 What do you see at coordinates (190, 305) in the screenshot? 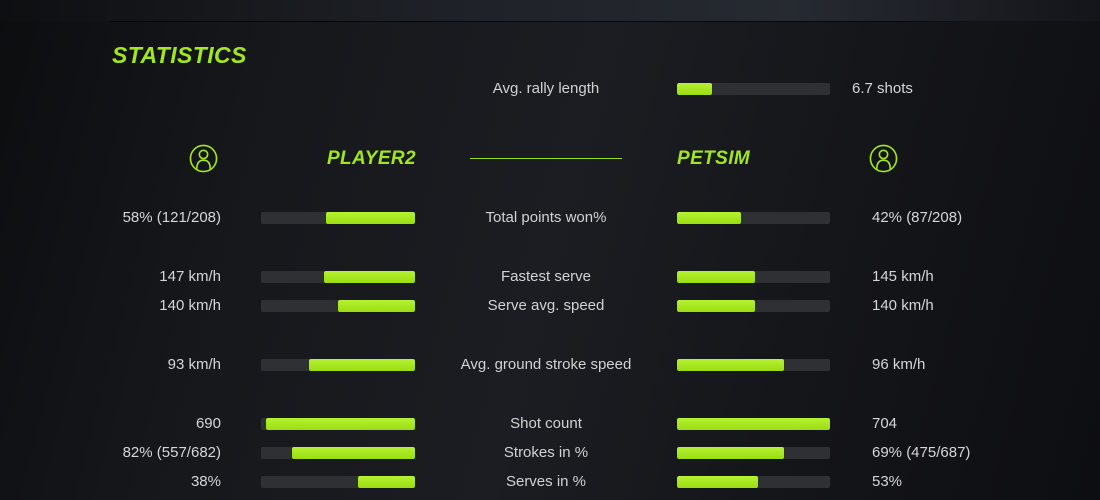
I see `left-player-value: 140 km/h` at bounding box center [190, 305].